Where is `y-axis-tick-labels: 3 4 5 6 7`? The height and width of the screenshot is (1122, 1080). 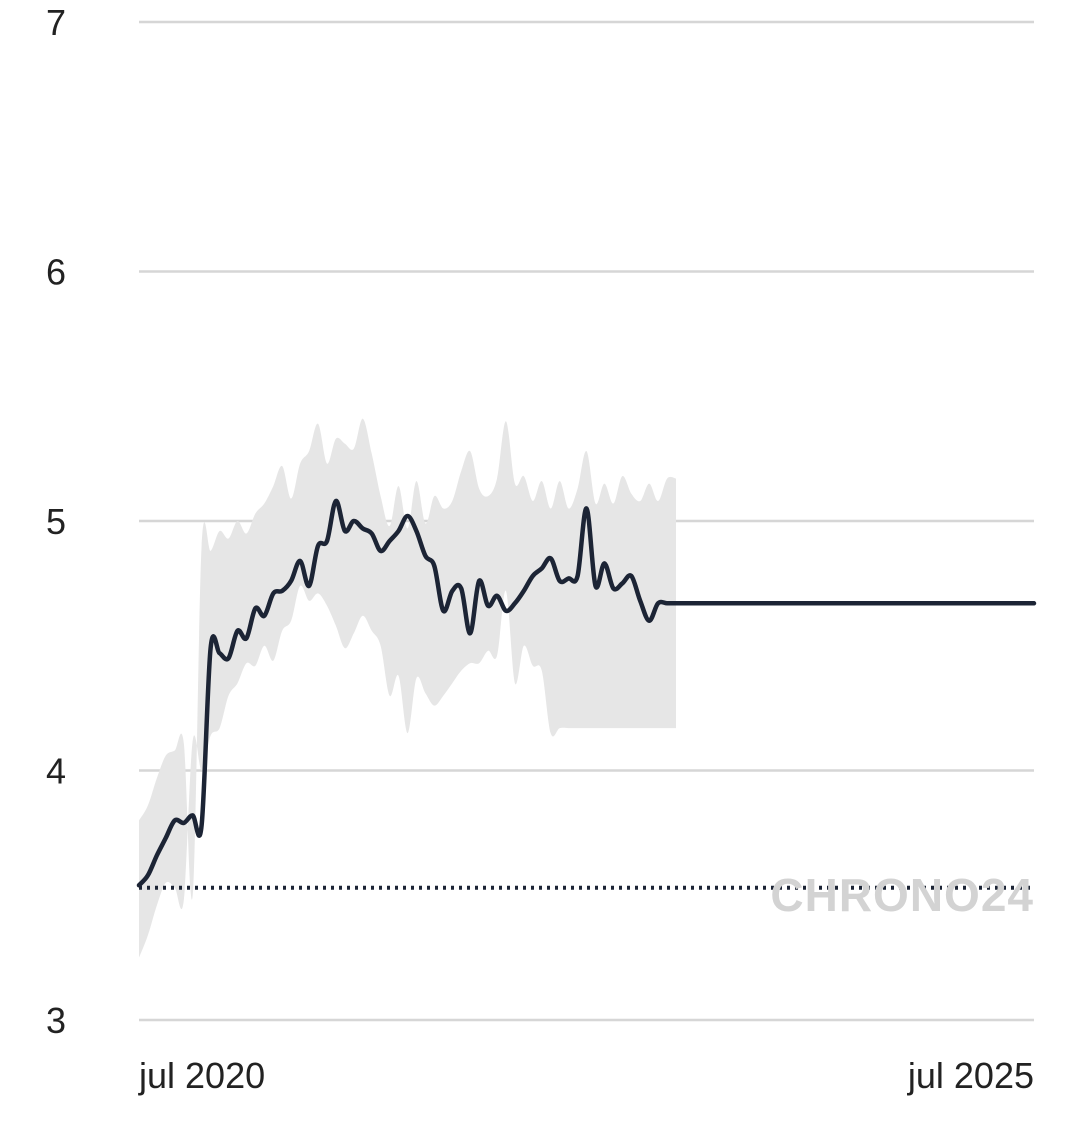 y-axis-tick-labels: 3 4 5 6 7 is located at coordinates (56, 521).